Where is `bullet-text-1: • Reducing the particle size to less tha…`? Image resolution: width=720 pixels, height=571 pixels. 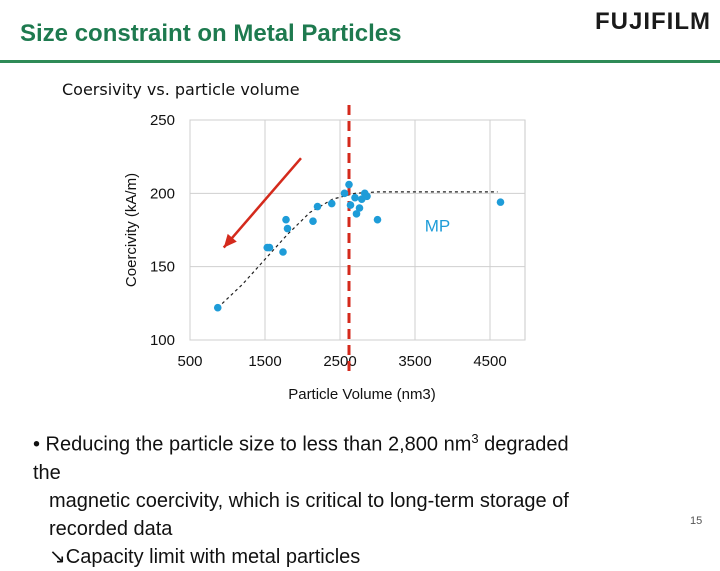
bullet-text-1: • Reducing the particle size to less tha… is located at coordinates (252, 444).